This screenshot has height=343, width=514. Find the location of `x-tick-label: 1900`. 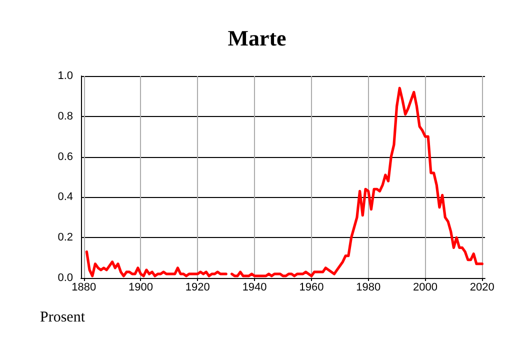

x-tick-label: 1900 is located at coordinates (140, 288).